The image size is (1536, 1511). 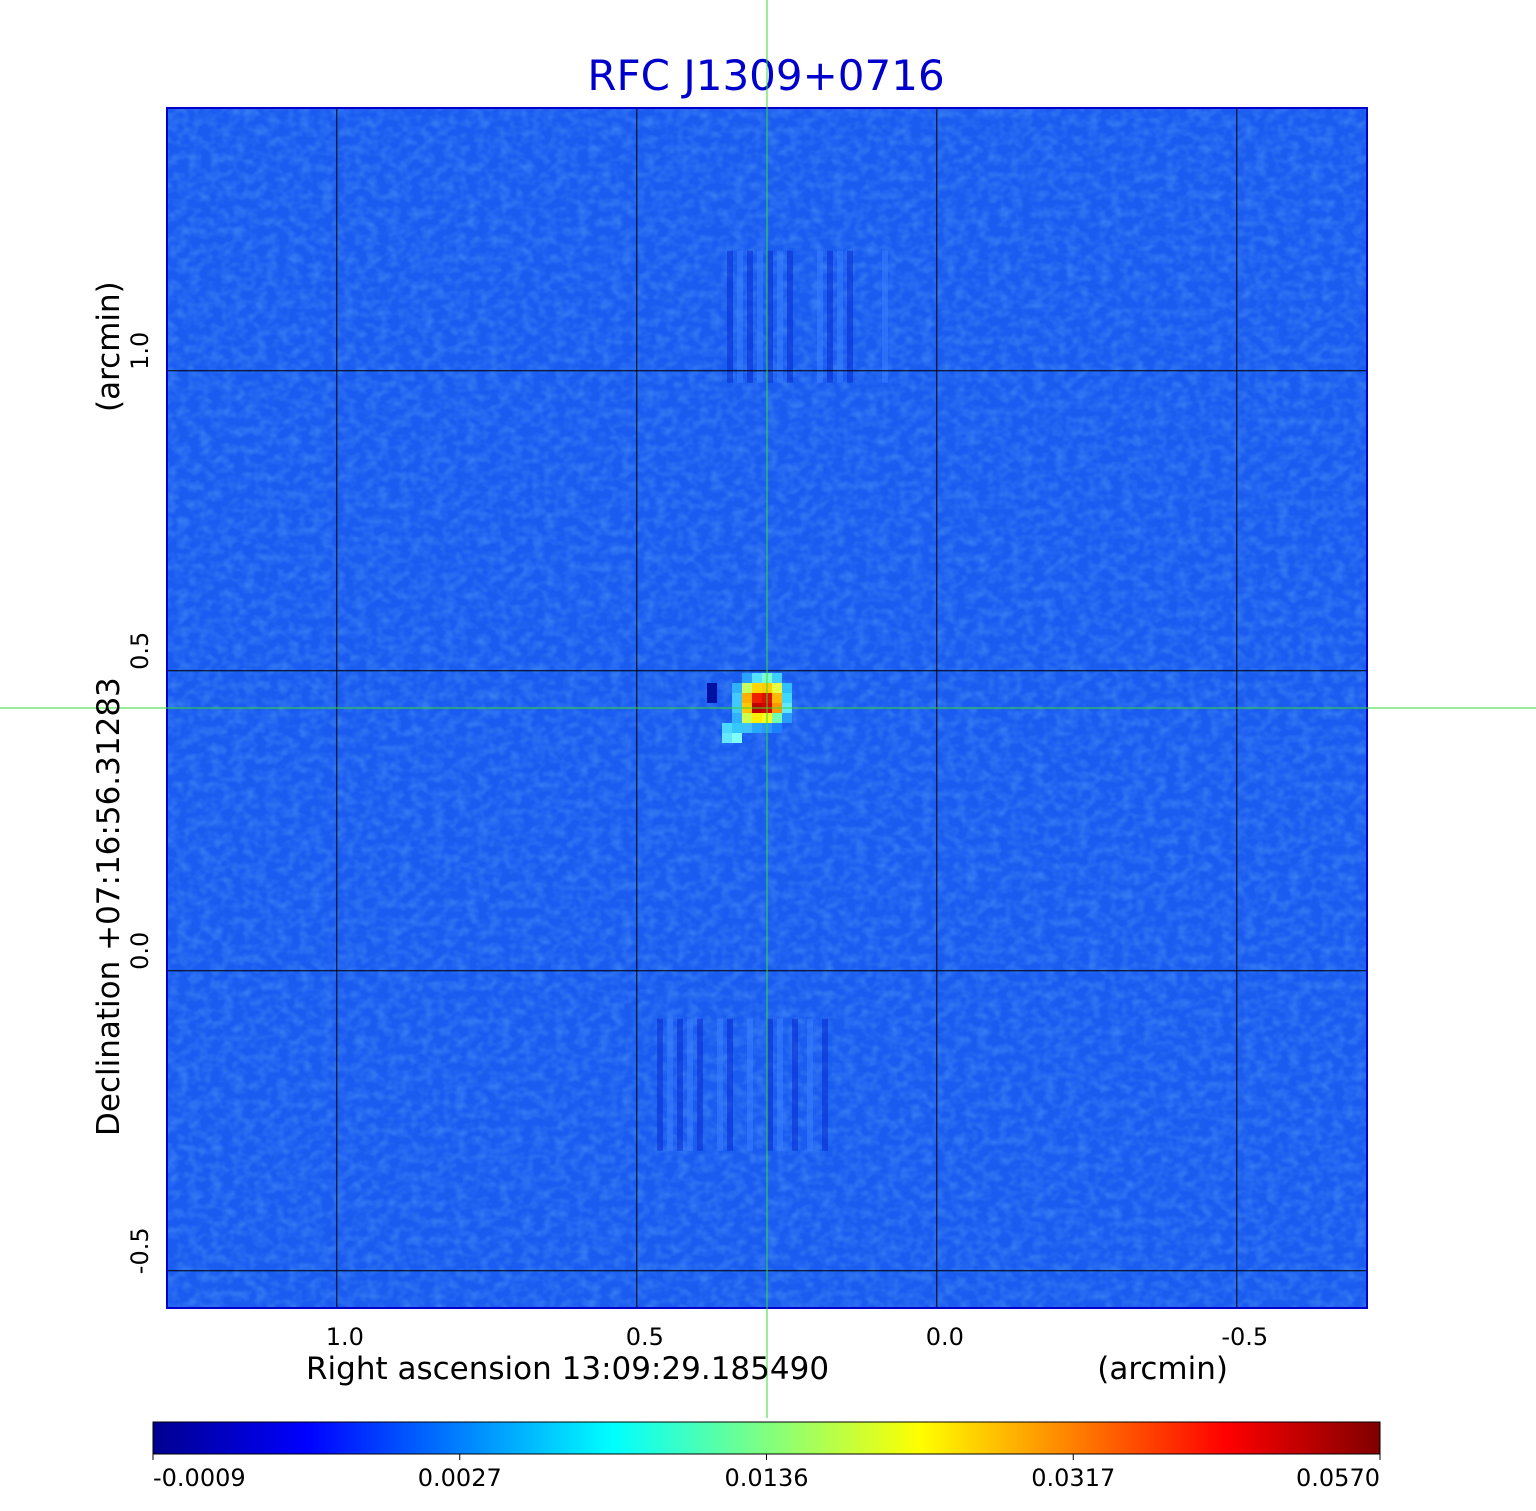 I want to click on x-axis-label: Right ascension 13:09:29.185490, so click(x=567, y=1369).